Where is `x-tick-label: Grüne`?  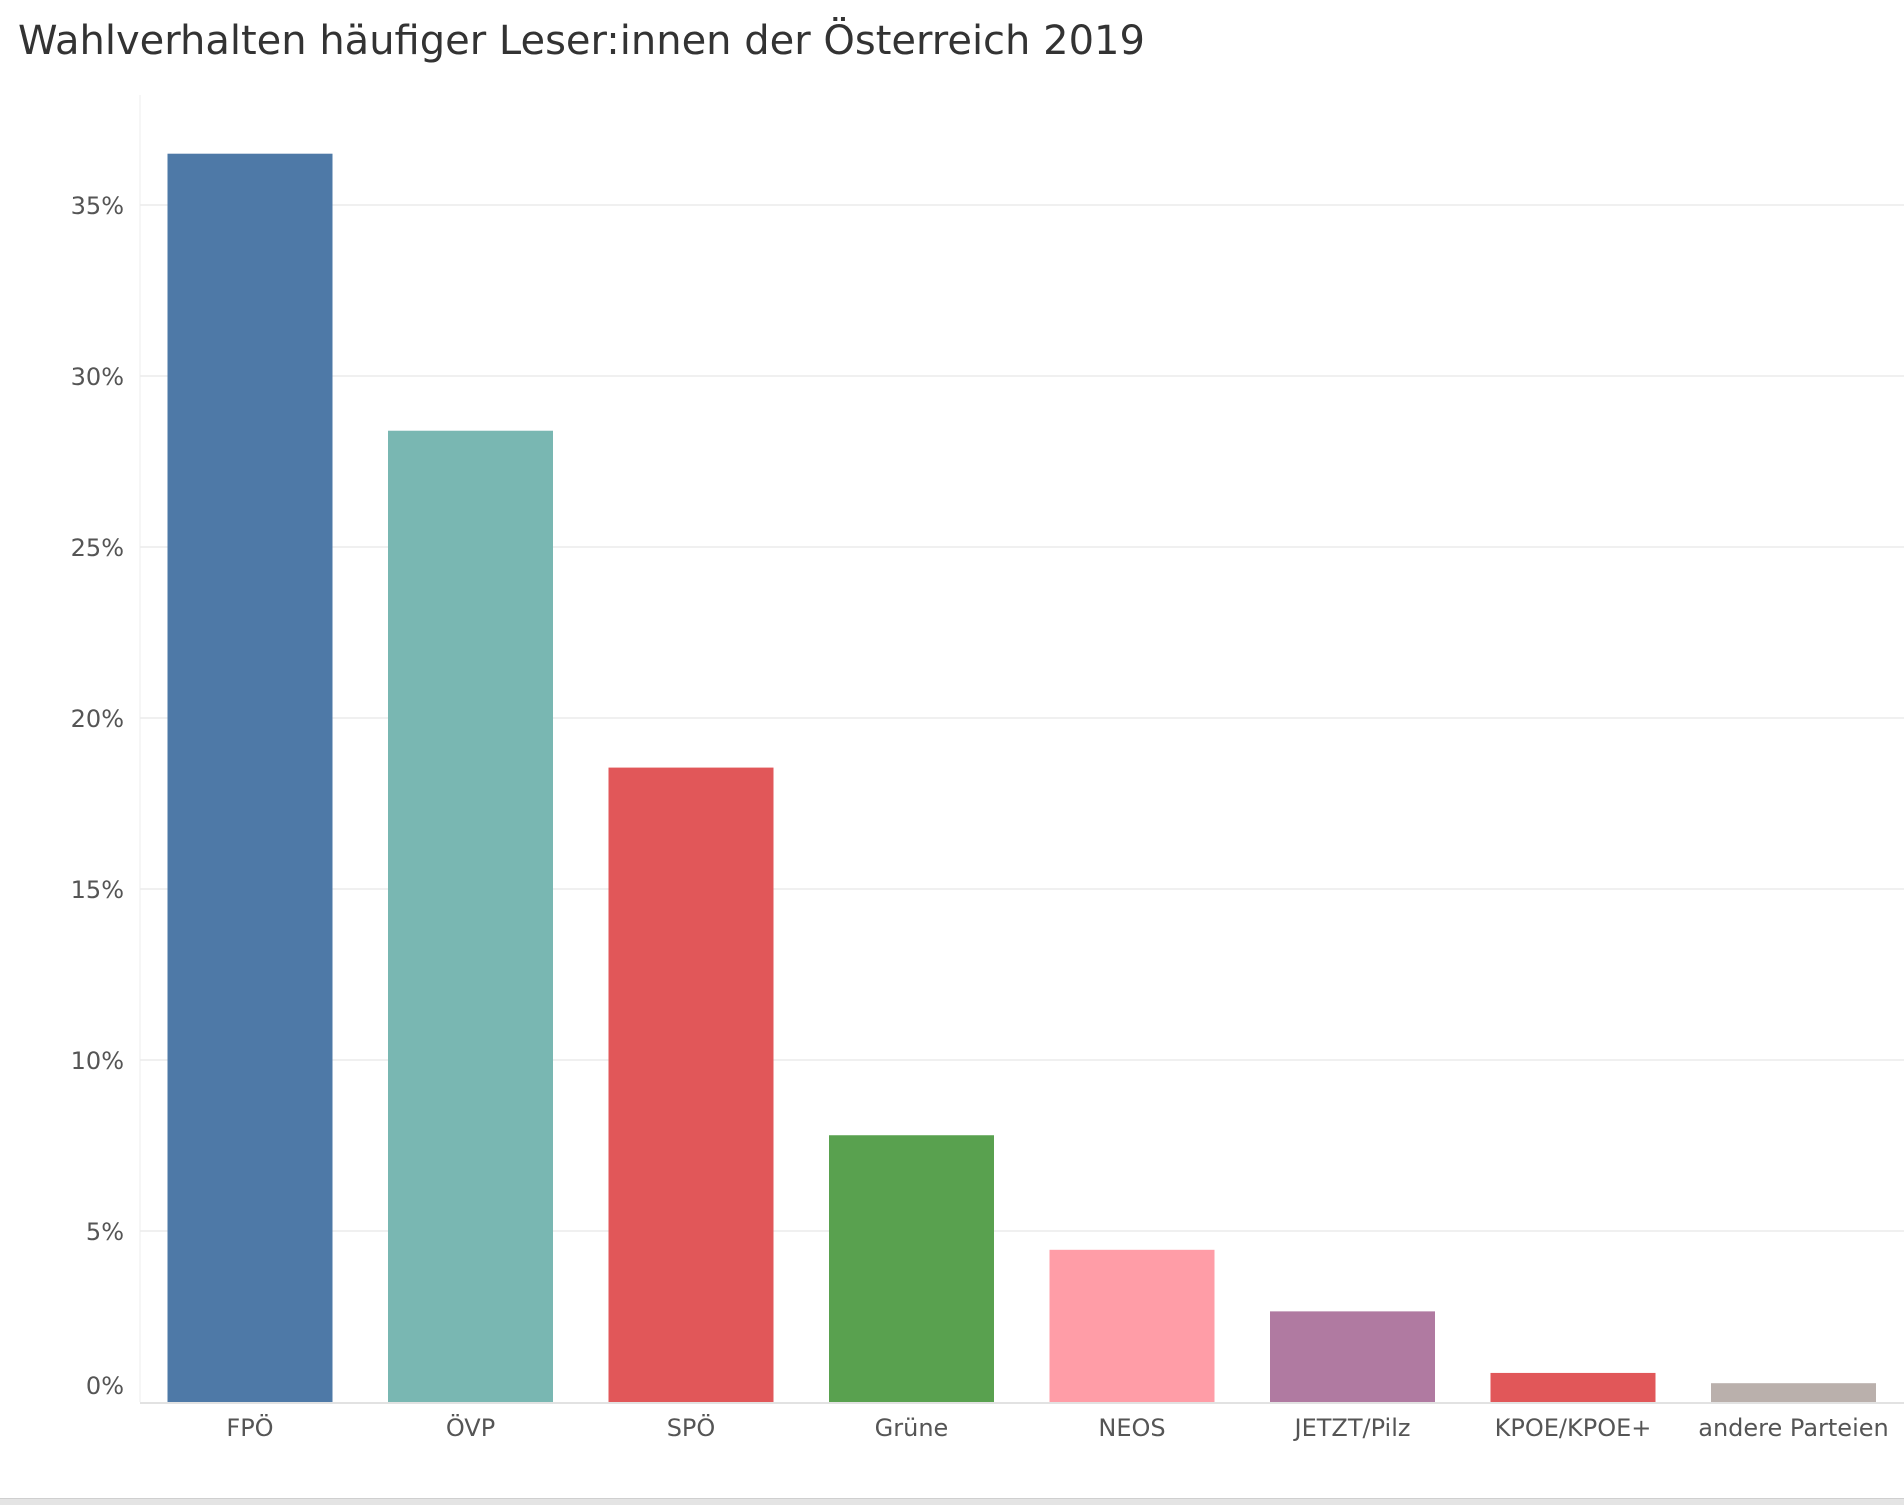
x-tick-label: Grüne is located at coordinates (912, 1428).